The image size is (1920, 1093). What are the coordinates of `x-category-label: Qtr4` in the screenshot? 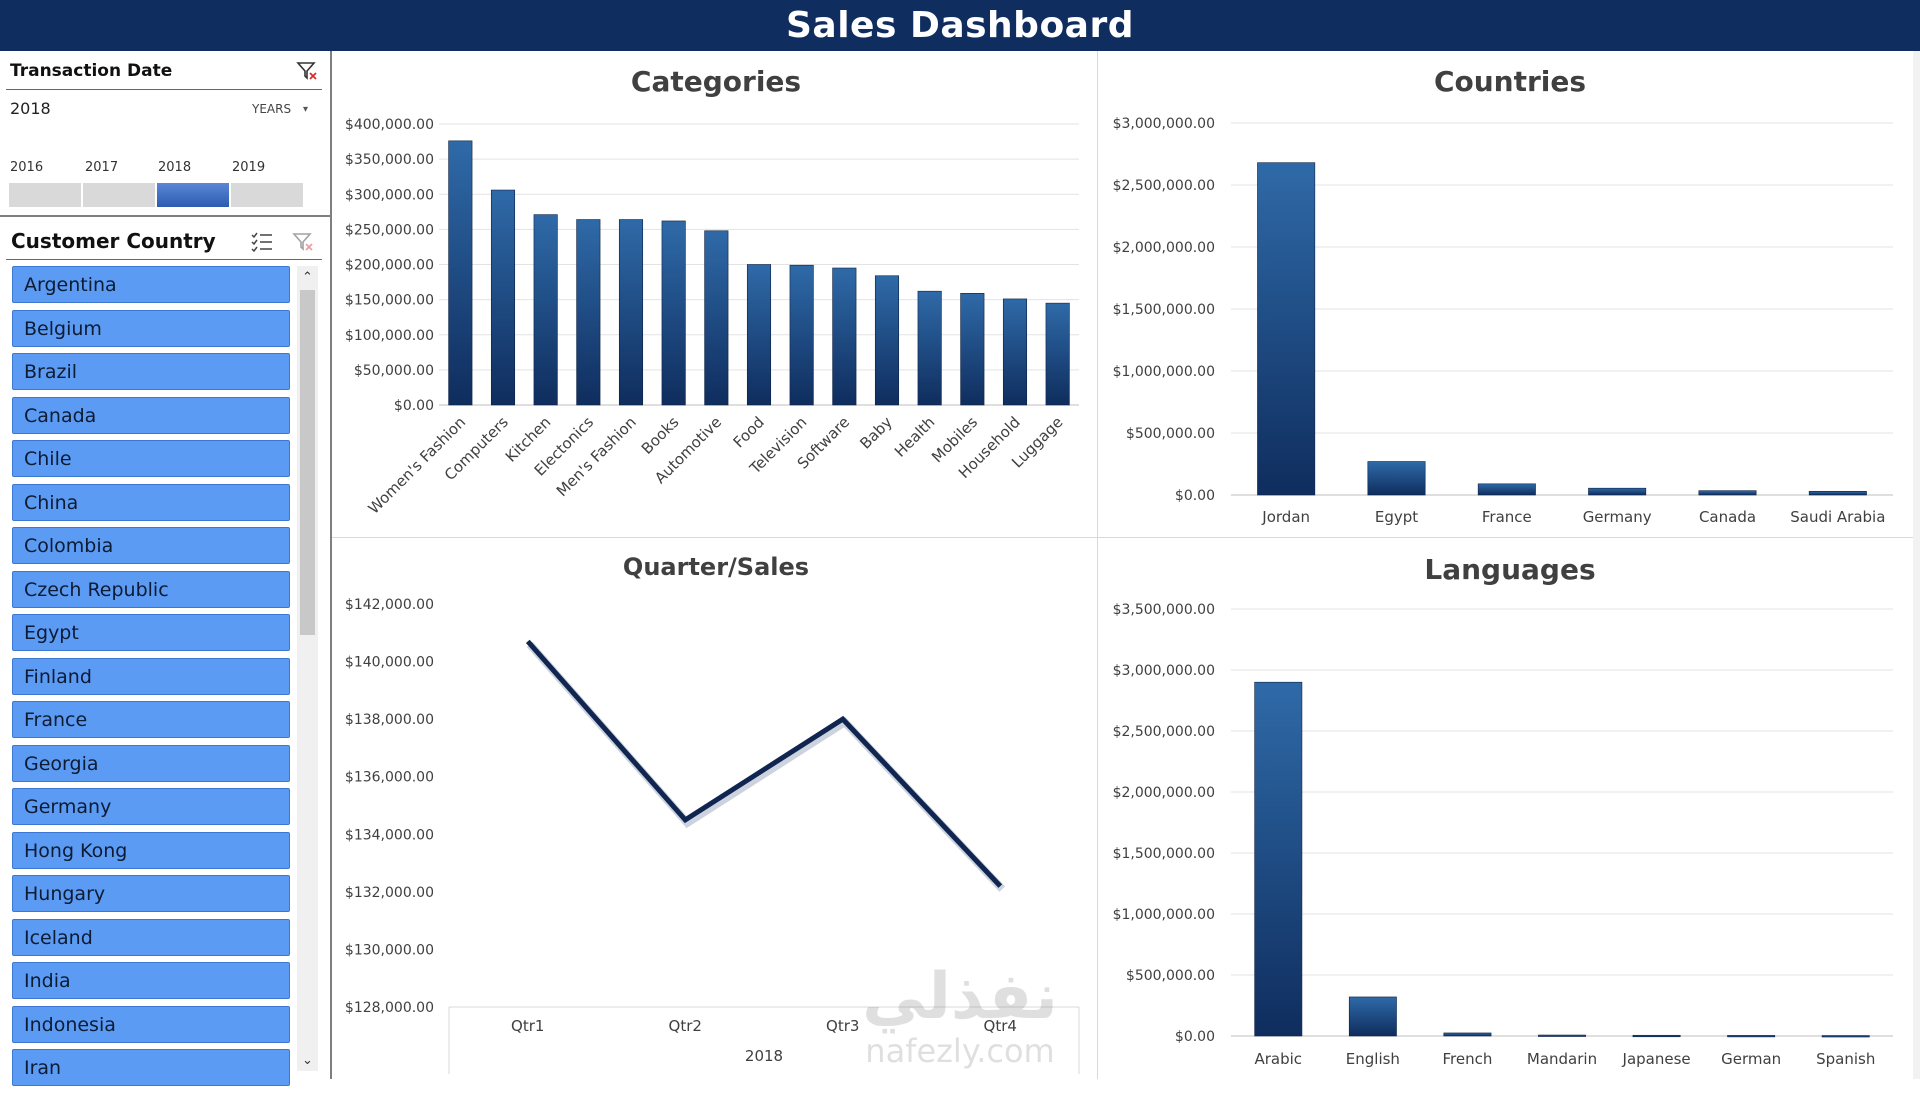 It's located at (1000, 1026).